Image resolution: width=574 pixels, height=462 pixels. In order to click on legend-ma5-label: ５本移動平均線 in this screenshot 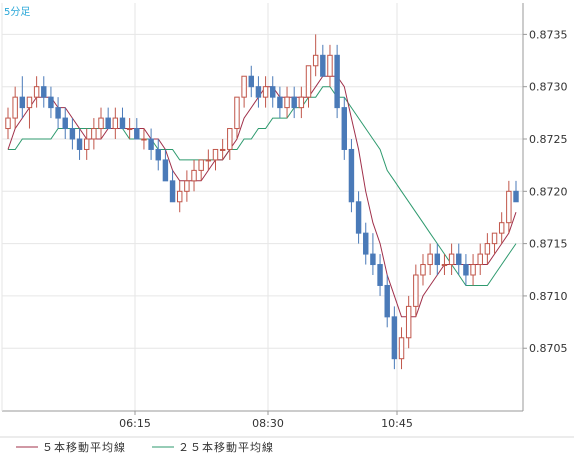, I will do `click(84, 447)`.